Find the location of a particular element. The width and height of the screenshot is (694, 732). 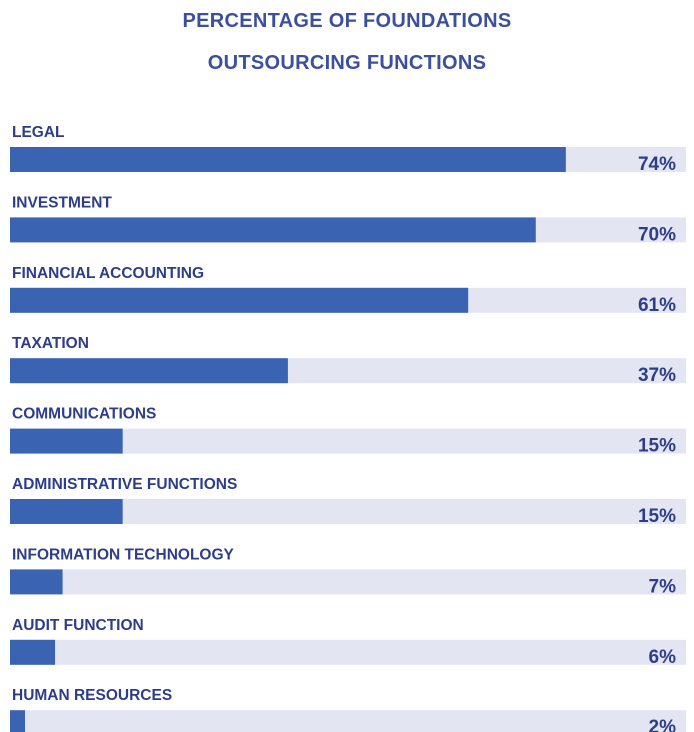

value-label: 70% is located at coordinates (657, 234).